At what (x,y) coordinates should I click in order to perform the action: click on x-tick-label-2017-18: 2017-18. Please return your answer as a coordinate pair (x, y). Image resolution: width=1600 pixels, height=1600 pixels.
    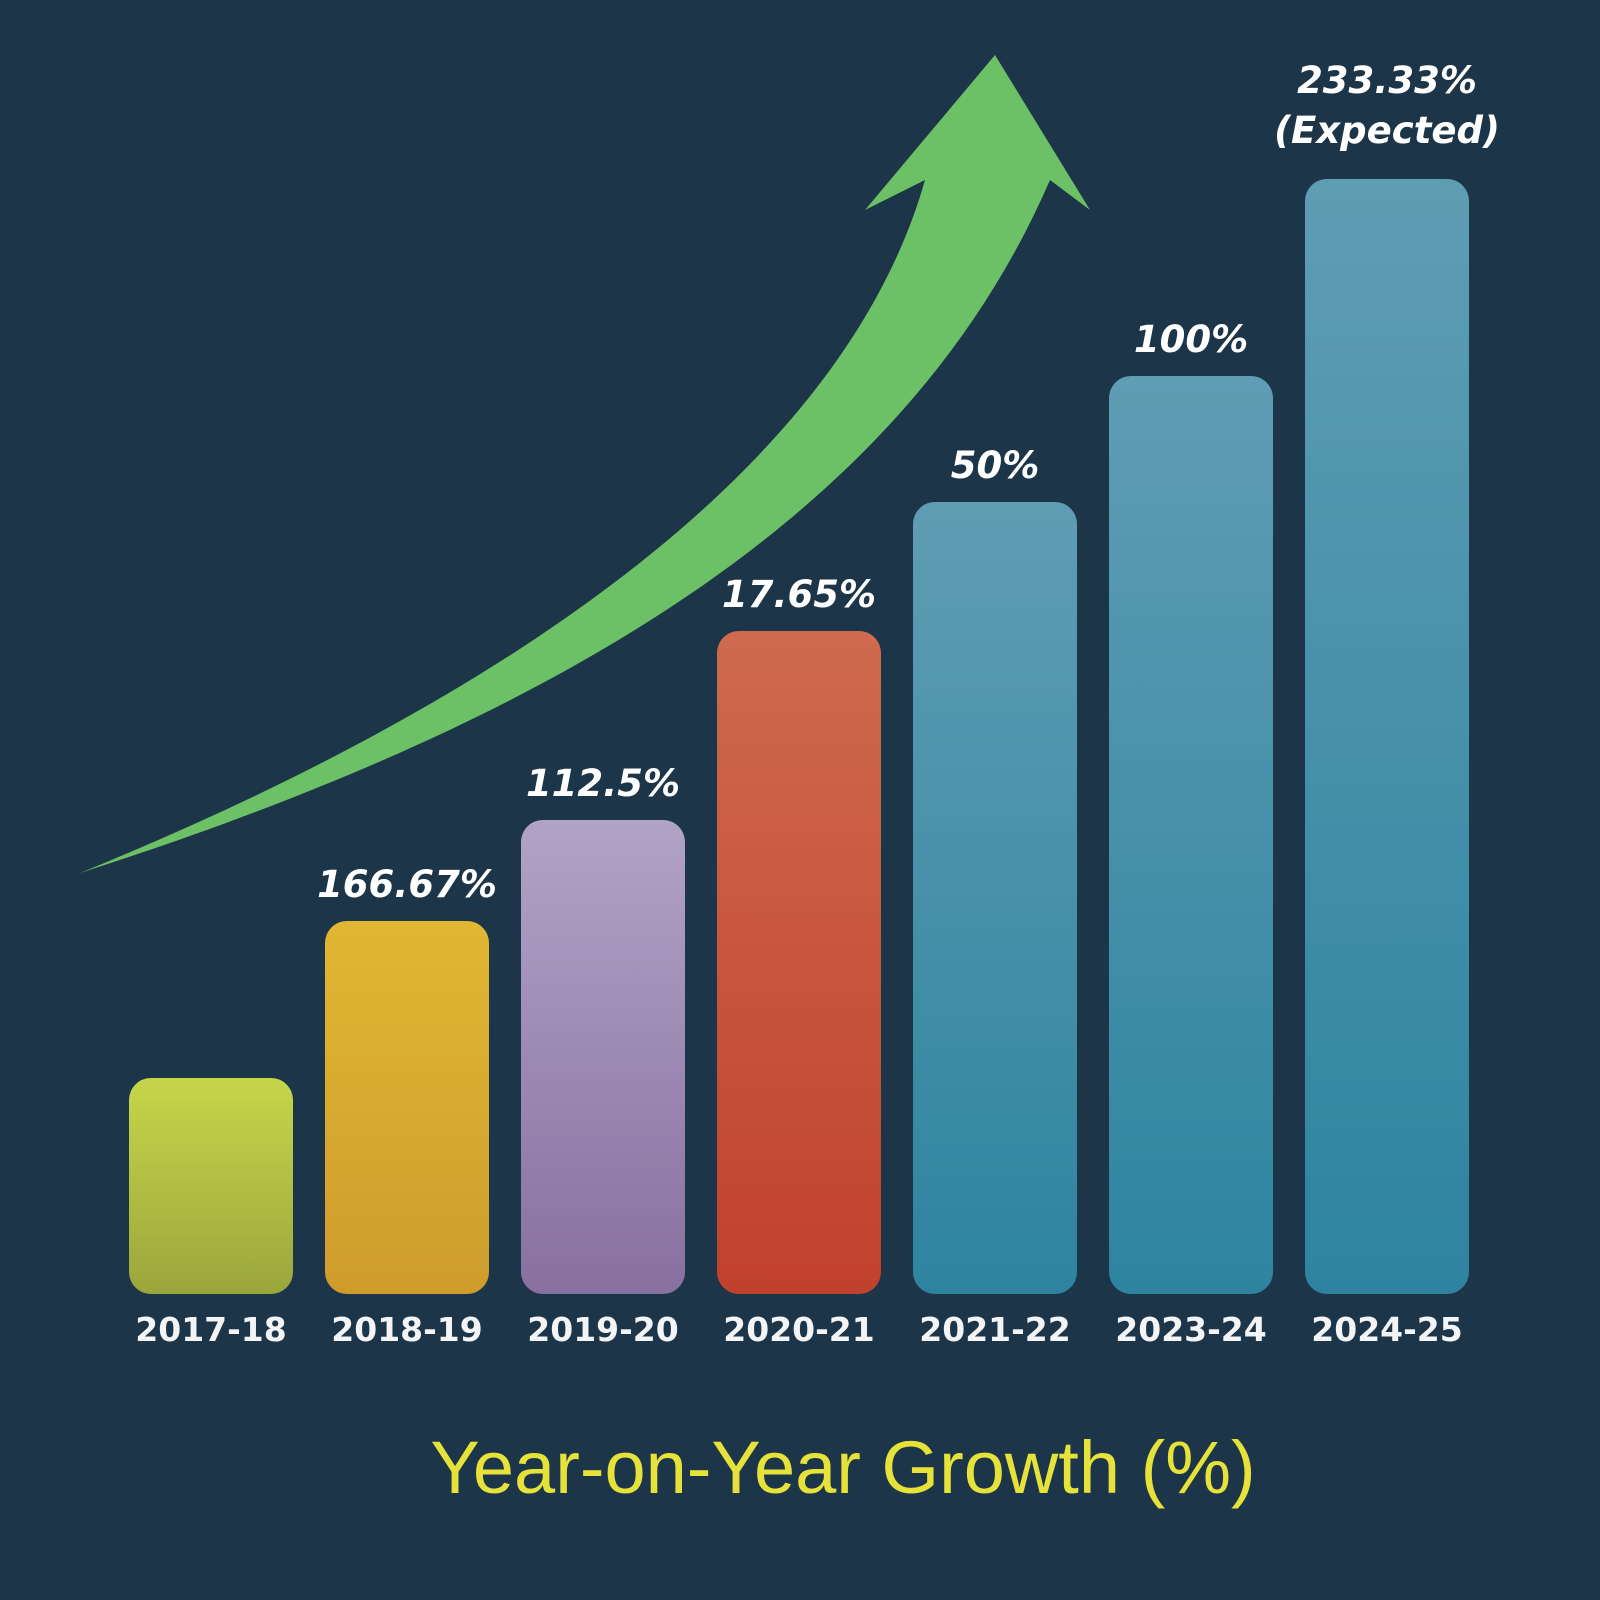
    Looking at the image, I should click on (210, 1329).